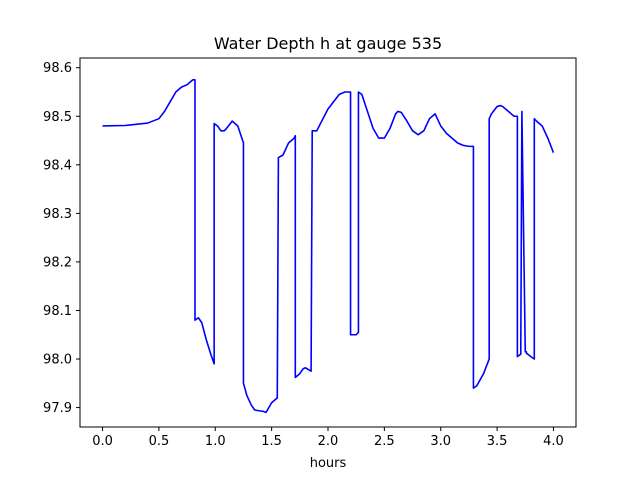  Describe the element at coordinates (384, 441) in the screenshot. I see `x-tick-label: 2.5` at that location.